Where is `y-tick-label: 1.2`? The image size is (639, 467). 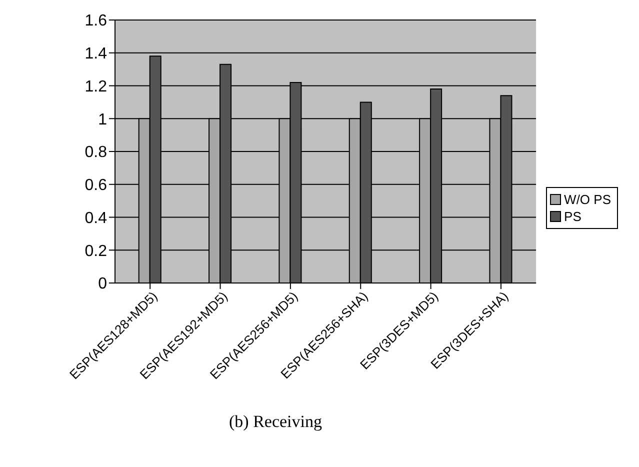
y-tick-label: 1.2 is located at coordinates (96, 87).